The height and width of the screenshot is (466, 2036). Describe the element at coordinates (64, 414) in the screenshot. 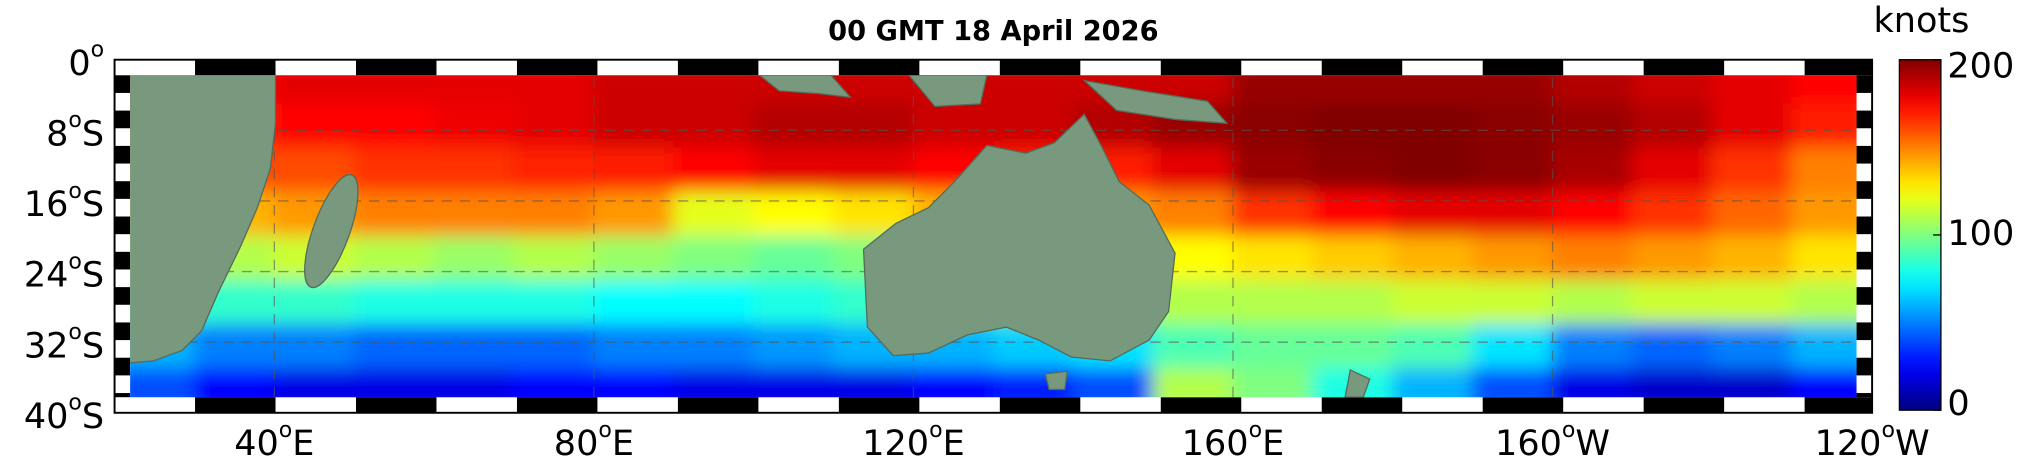

I see `tick-label: 40oS` at that location.